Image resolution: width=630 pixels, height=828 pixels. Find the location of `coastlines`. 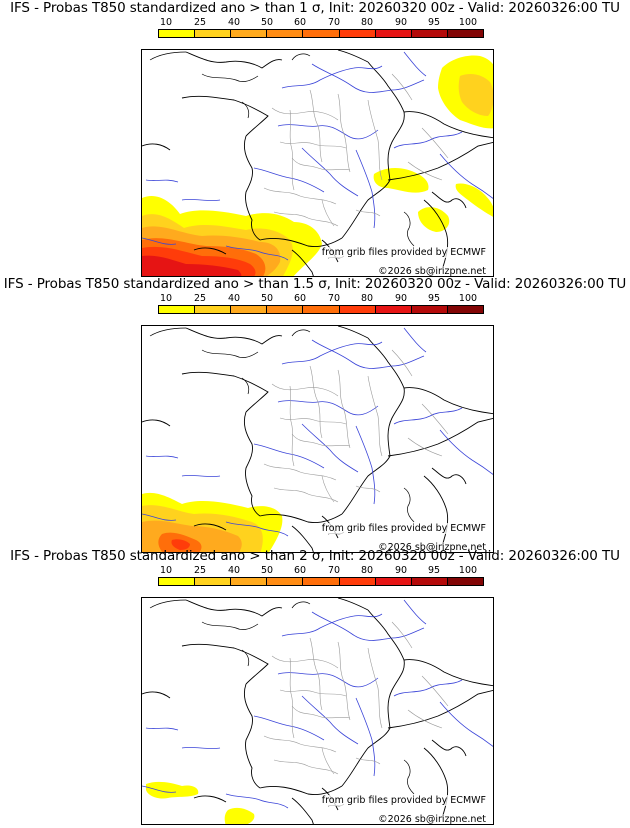

coastlines is located at coordinates (282, 703).